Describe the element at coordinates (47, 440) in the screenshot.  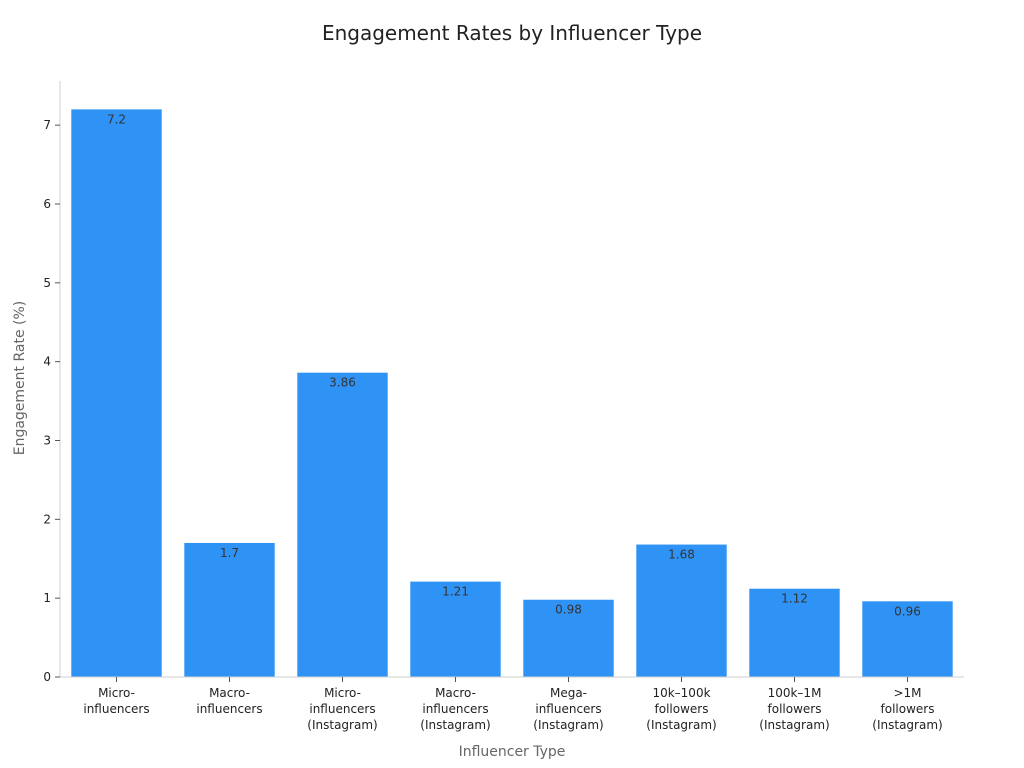
I see `y-tick-label: 3` at that location.